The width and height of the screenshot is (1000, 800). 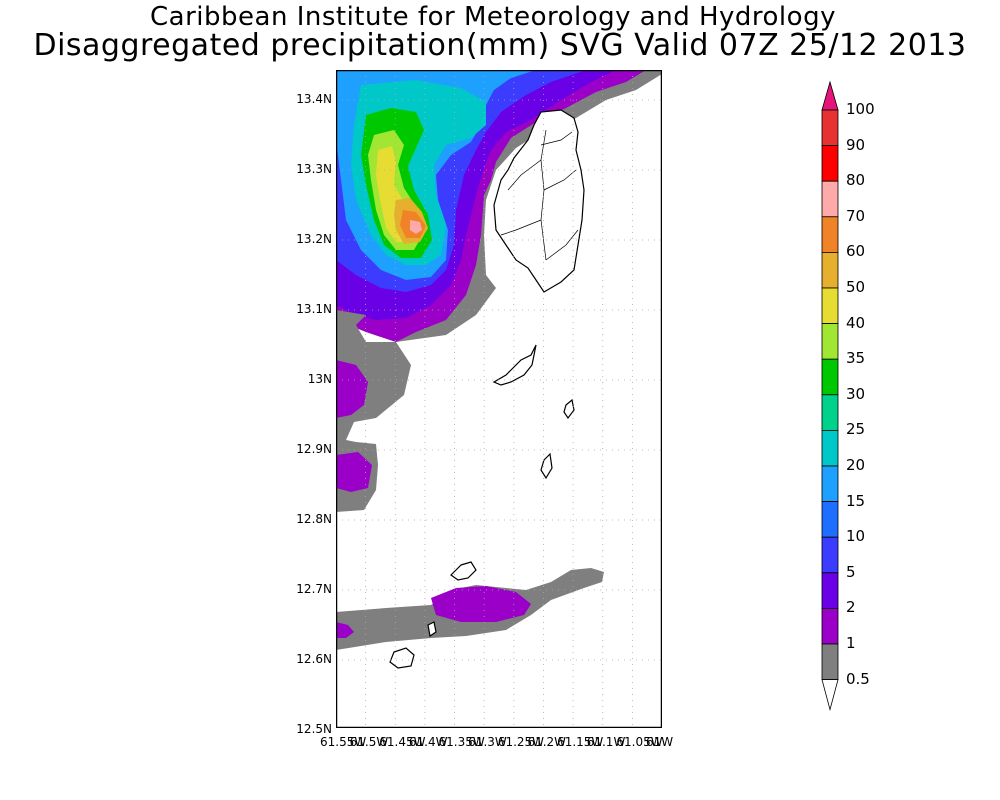 What do you see at coordinates (428, 742) in the screenshot?
I see `longitude-label: 61.4W` at bounding box center [428, 742].